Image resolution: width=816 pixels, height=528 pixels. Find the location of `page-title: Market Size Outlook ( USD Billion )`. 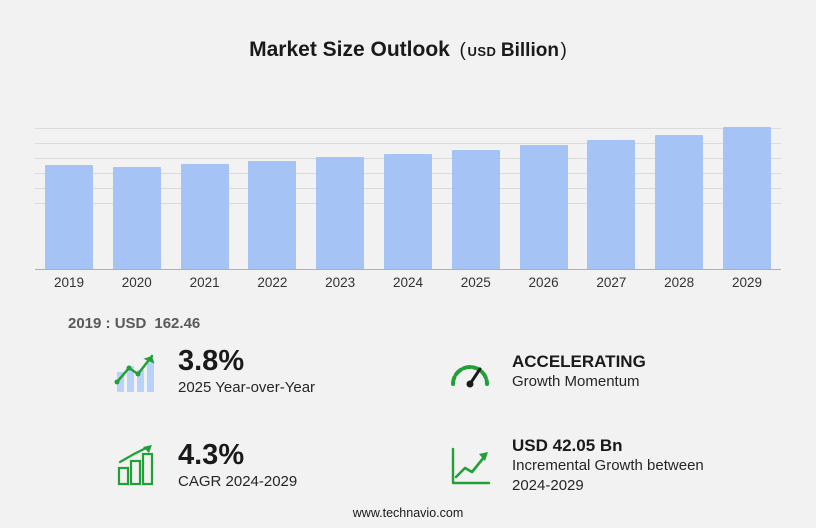

page-title: Market Size Outlook ( USD Billion ) is located at coordinates (408, 50).